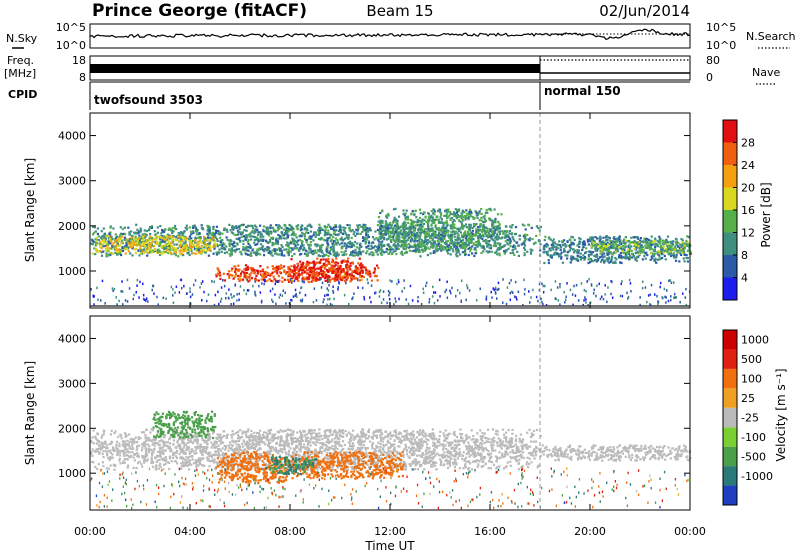  What do you see at coordinates (217, 434) in the screenshot?
I see `velocity-cell` at bounding box center [217, 434].